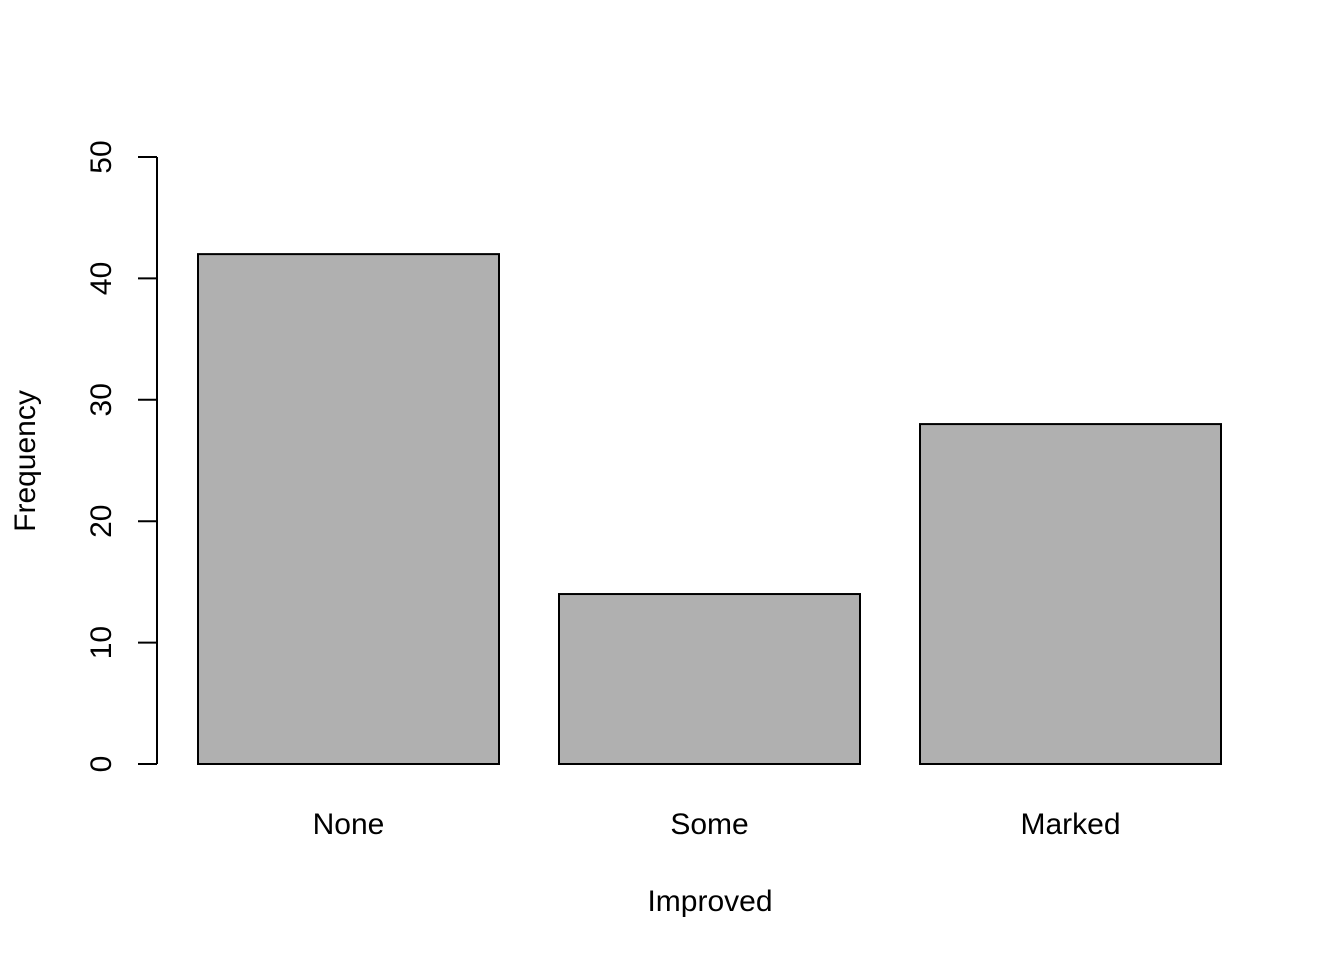  What do you see at coordinates (349, 824) in the screenshot?
I see `x-tick-label: None` at bounding box center [349, 824].